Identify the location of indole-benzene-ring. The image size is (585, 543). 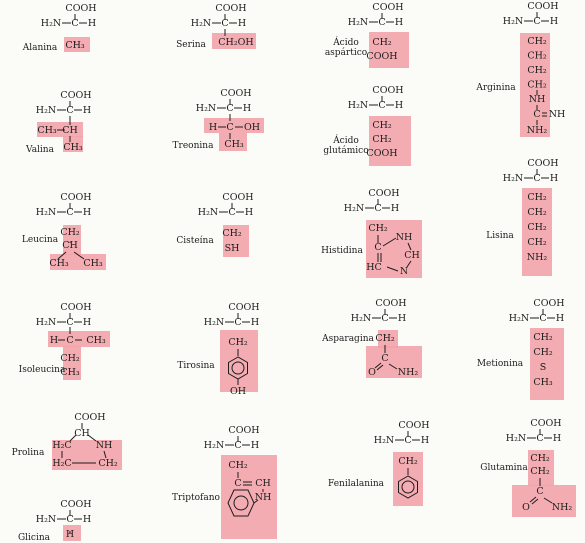
(241, 503).